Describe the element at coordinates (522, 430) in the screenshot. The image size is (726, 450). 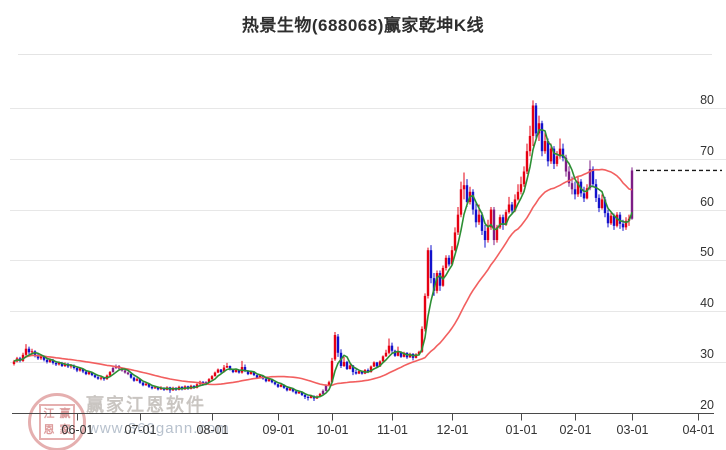
I see `x-axis-label: 01-01` at that location.